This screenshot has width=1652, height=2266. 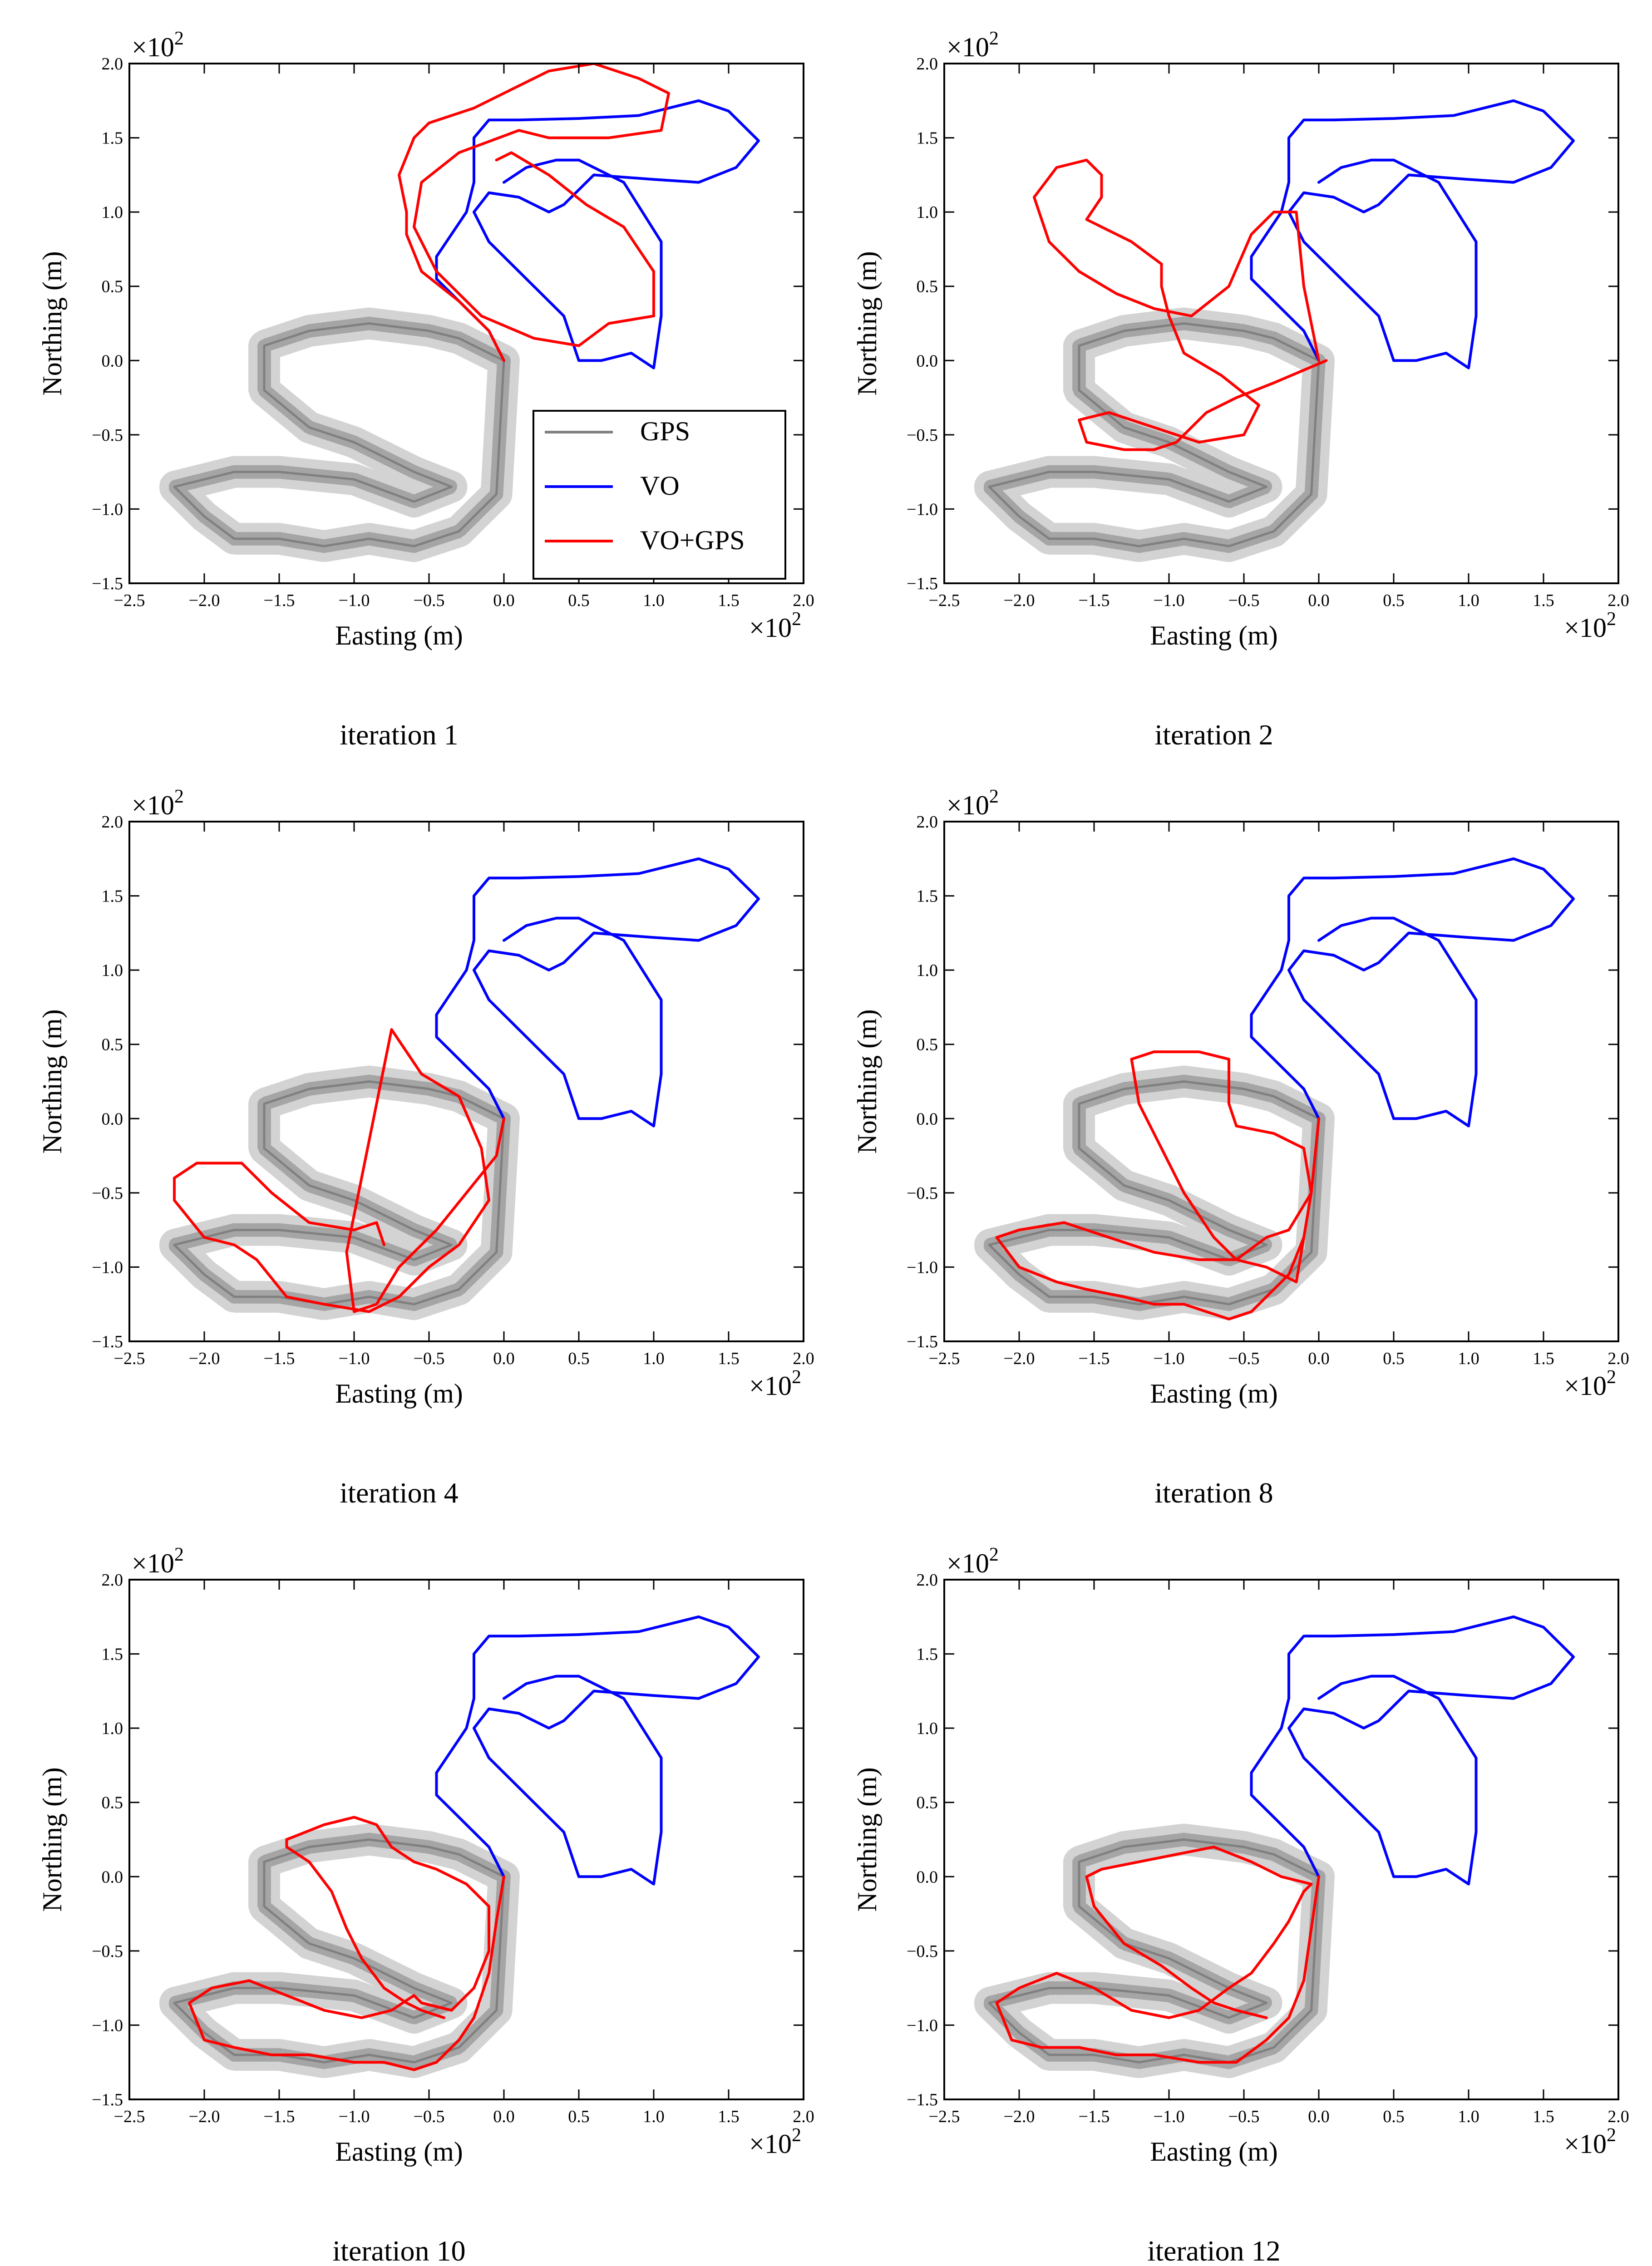 I want to click on series-line-vo-gps, so click(x=339, y=1170).